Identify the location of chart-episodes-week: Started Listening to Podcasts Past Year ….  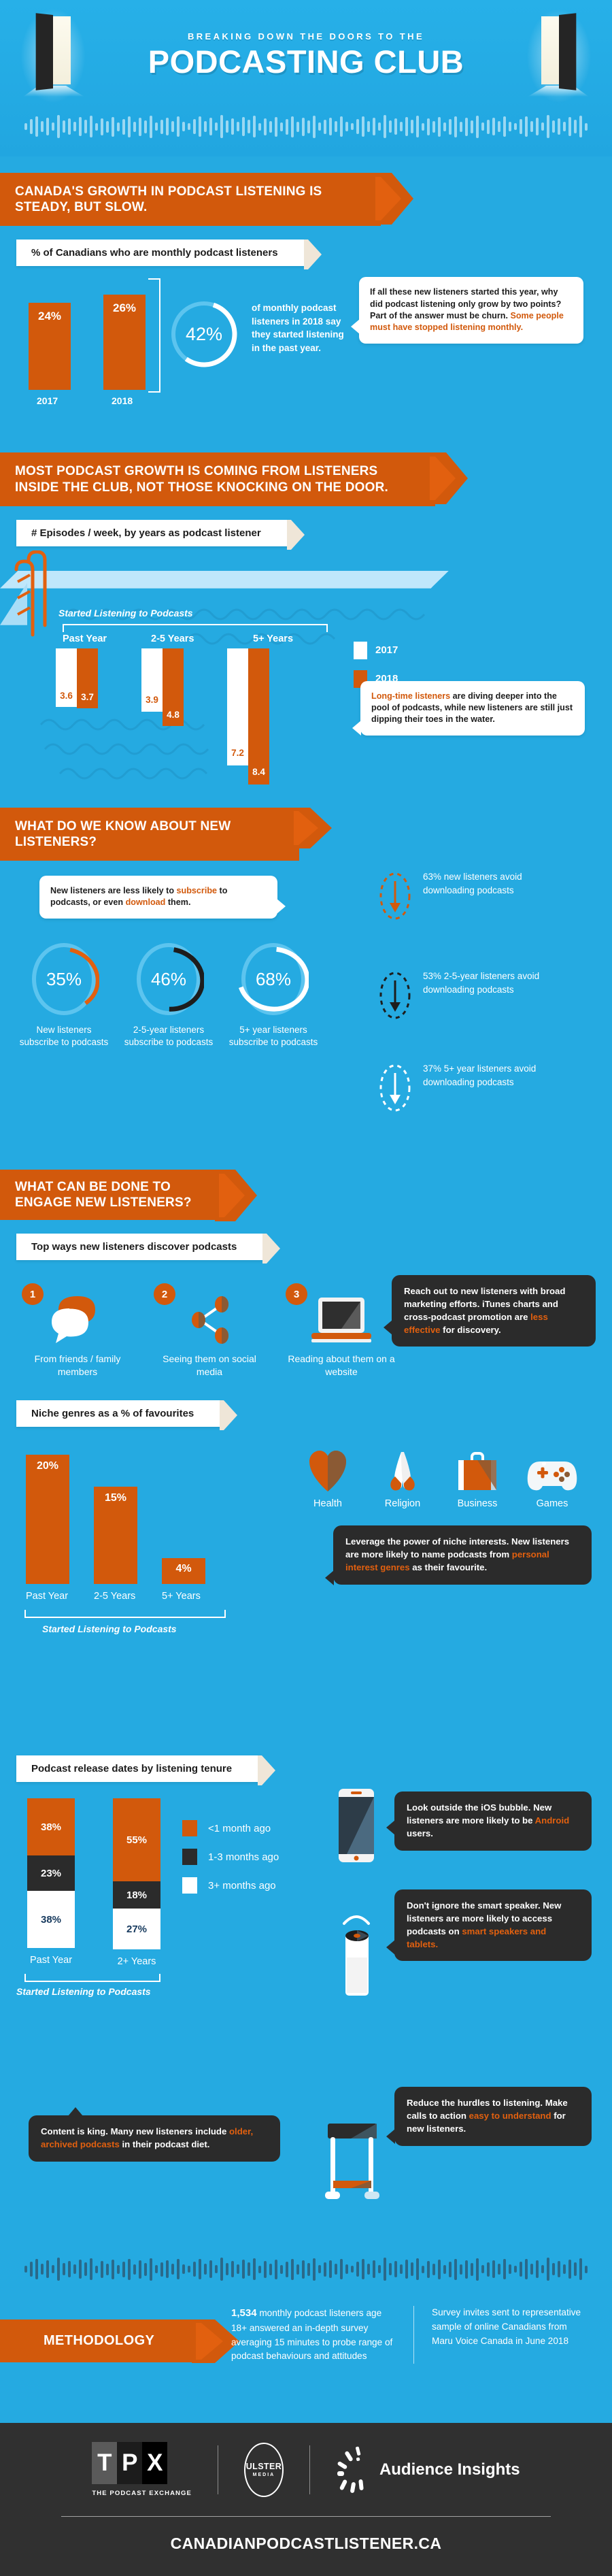
(306, 669).